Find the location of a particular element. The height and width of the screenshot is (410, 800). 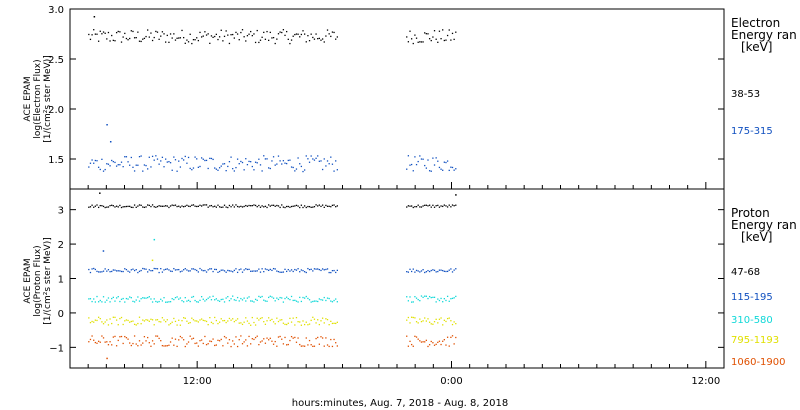

legend-entry: 795-1193 is located at coordinates (755, 340).